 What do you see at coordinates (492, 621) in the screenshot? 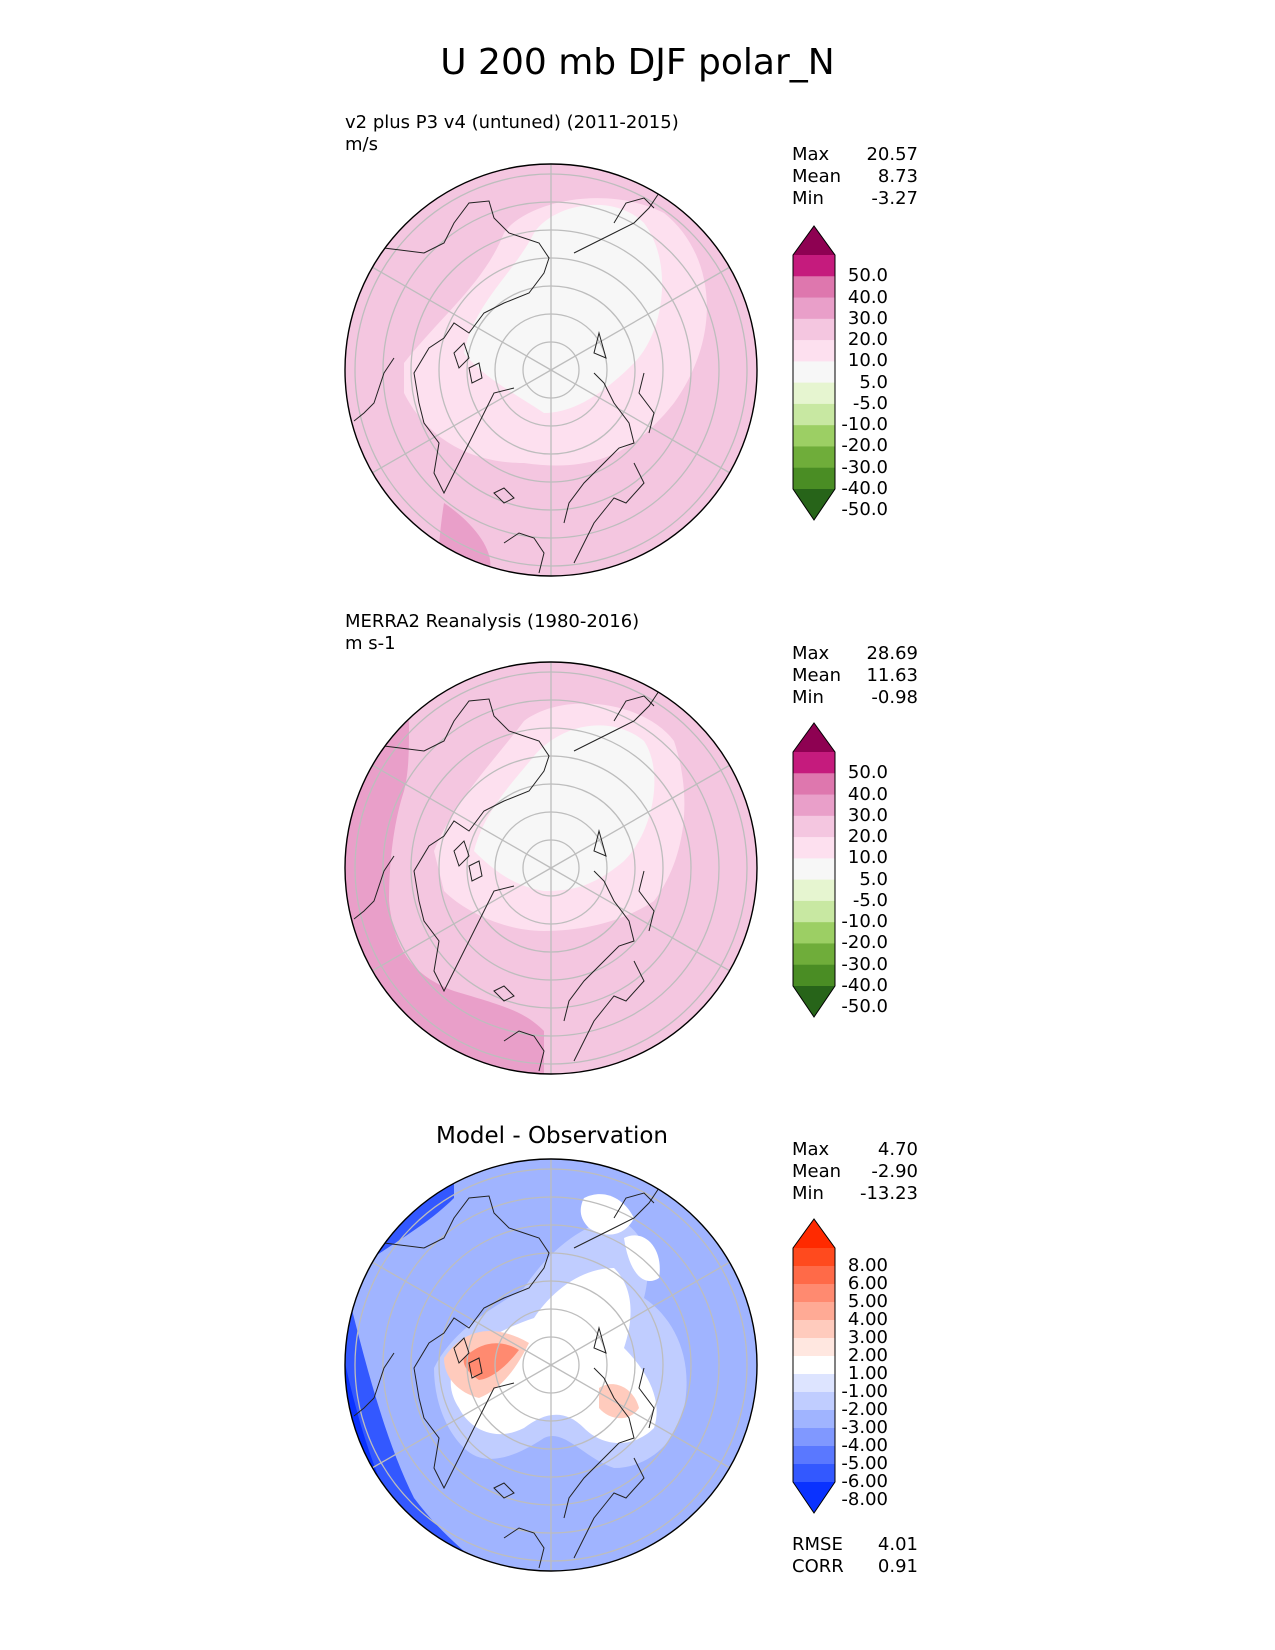
I see `panel2-title: MERRA2 Reanalysis (1980-2016)` at bounding box center [492, 621].